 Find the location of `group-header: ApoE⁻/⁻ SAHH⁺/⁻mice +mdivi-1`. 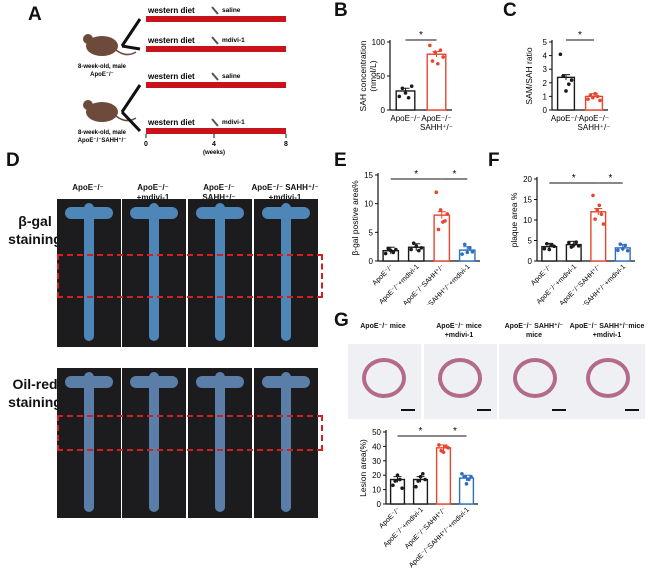

group-header: ApoE⁻/⁻ SAHH⁺/⁻mice +mdivi-1 is located at coordinates (607, 331).